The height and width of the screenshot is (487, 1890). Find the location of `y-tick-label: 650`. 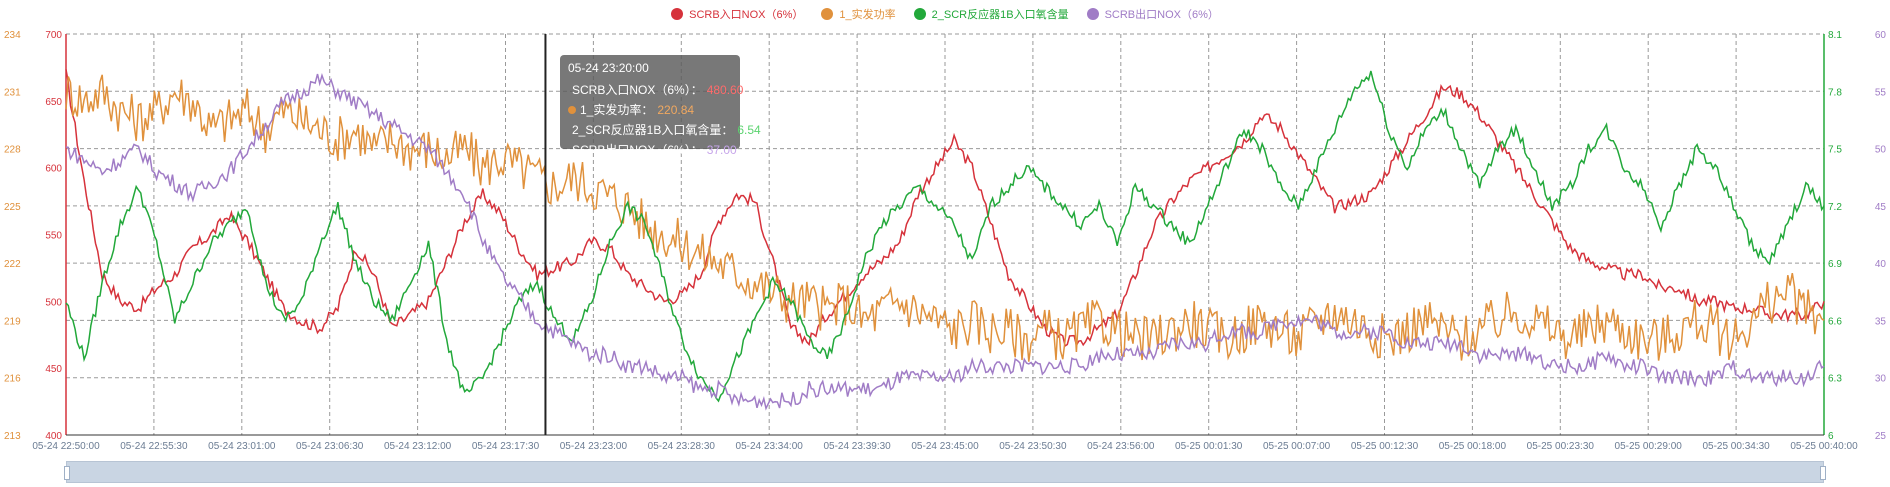

y-tick-label: 650 is located at coordinates (53, 102).